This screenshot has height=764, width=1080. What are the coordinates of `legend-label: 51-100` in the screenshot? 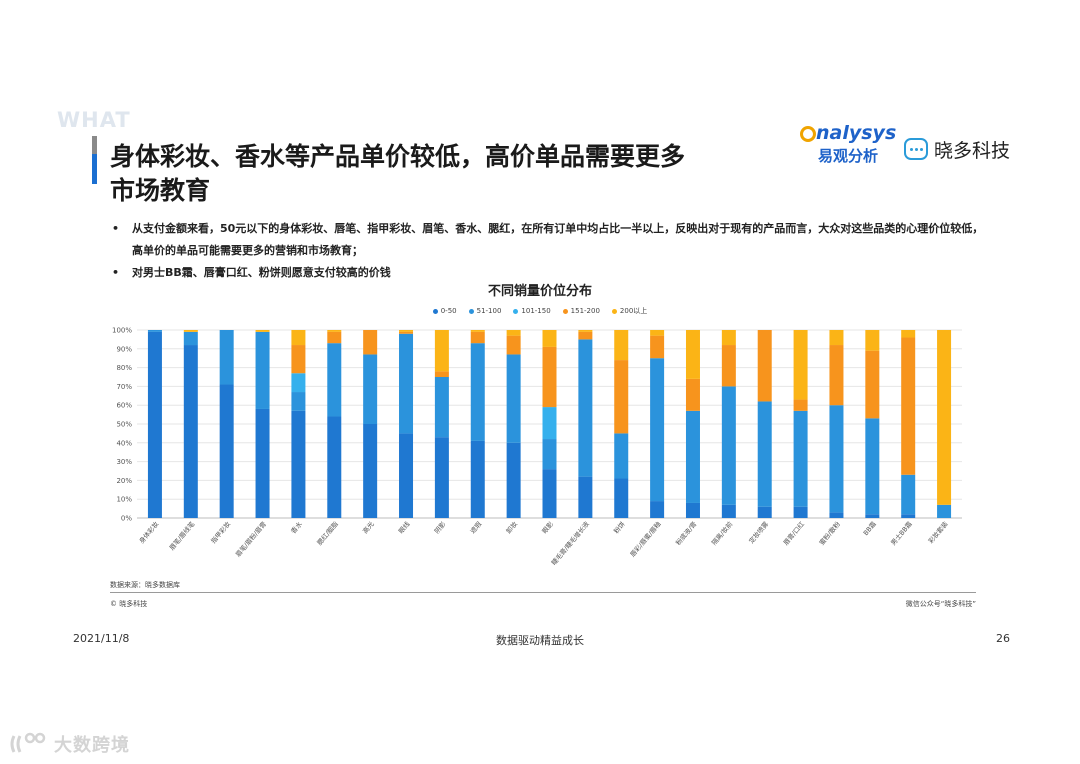 It's located at (489, 311).